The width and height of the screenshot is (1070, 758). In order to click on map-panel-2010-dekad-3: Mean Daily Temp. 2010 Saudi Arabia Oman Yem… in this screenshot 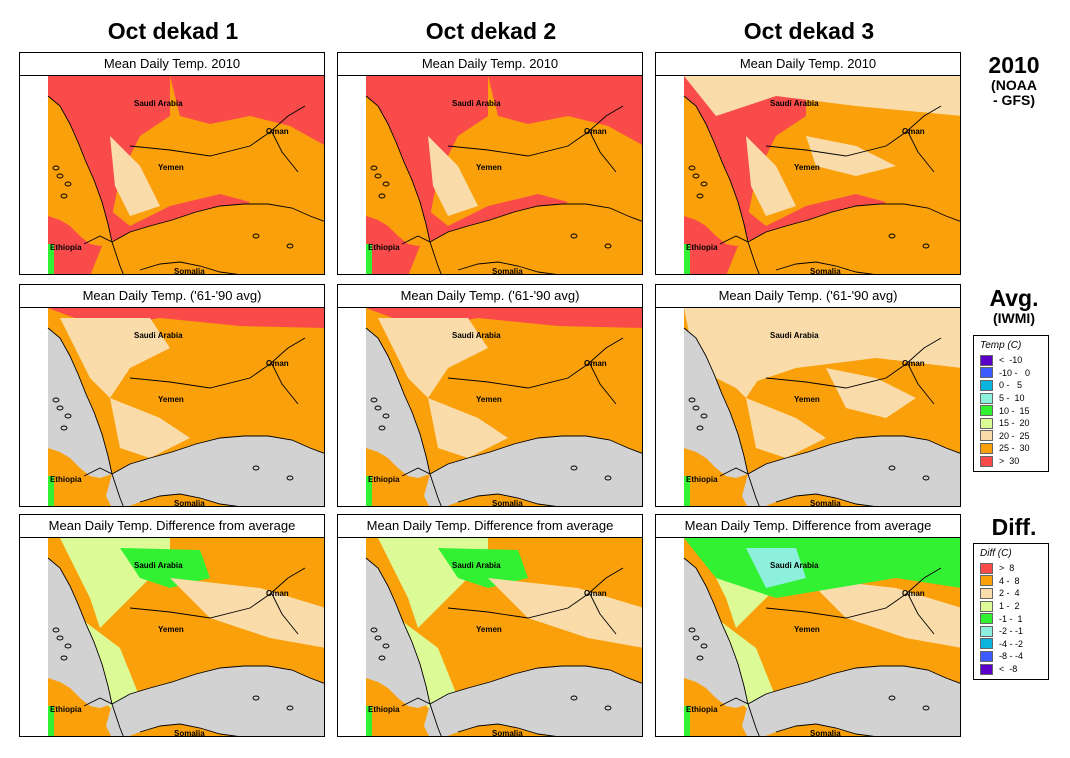, I will do `click(808, 163)`.